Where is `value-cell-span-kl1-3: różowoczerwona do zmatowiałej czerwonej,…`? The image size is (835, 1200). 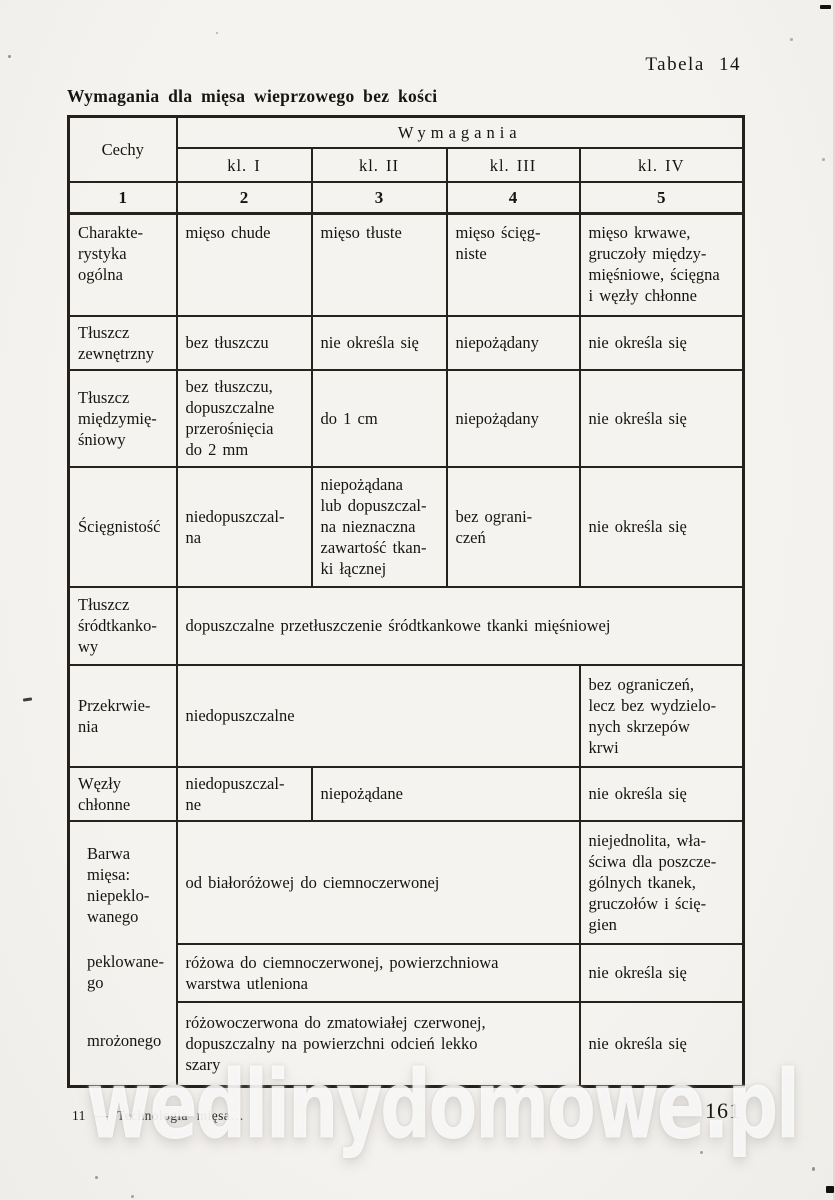
value-cell-span-kl1-3: różowoczerwona do zmatowiałej czerwonej,… is located at coordinates (378, 1044).